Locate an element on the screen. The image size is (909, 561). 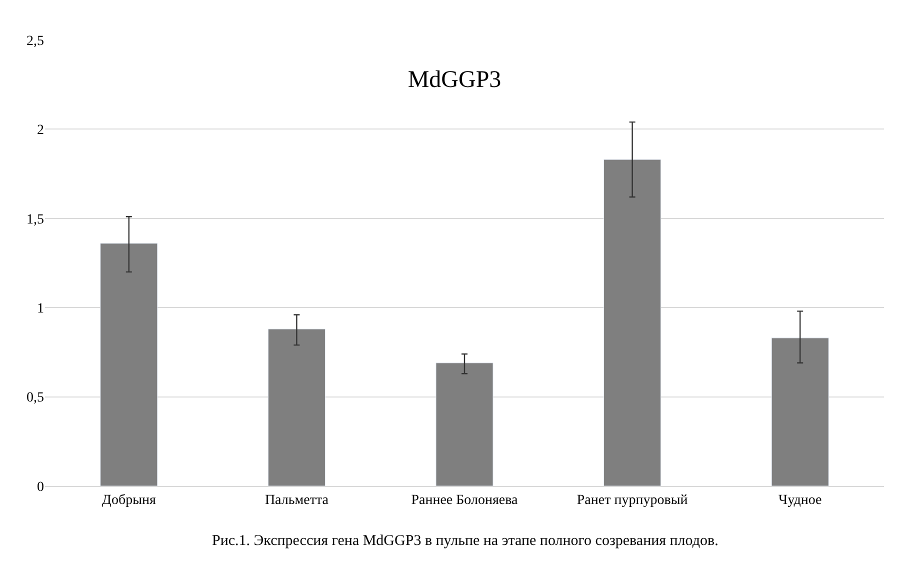
y-tick-label: 1,5 is located at coordinates (35, 220).